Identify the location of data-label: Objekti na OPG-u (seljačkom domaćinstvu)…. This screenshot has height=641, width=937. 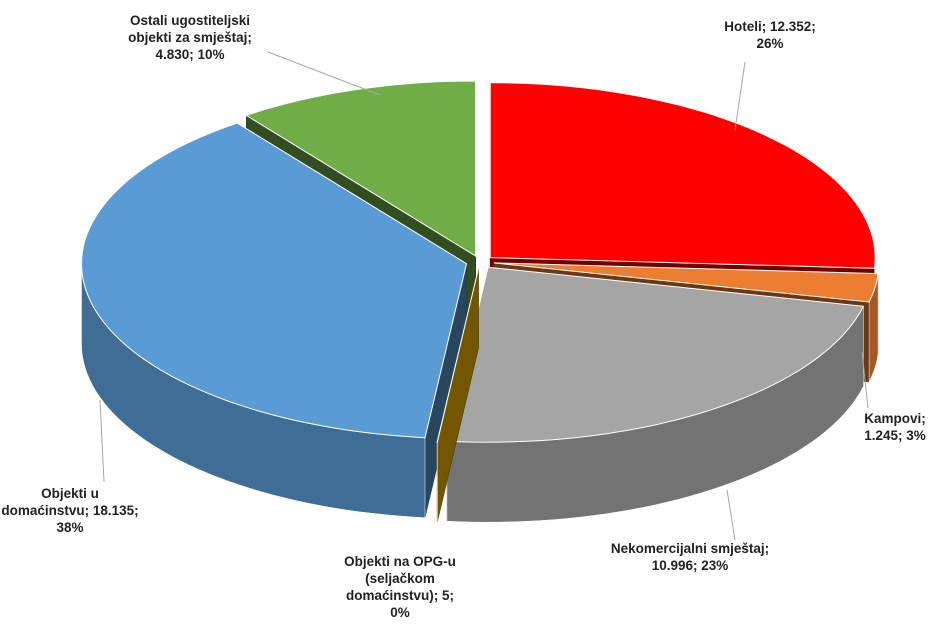
(400, 587).